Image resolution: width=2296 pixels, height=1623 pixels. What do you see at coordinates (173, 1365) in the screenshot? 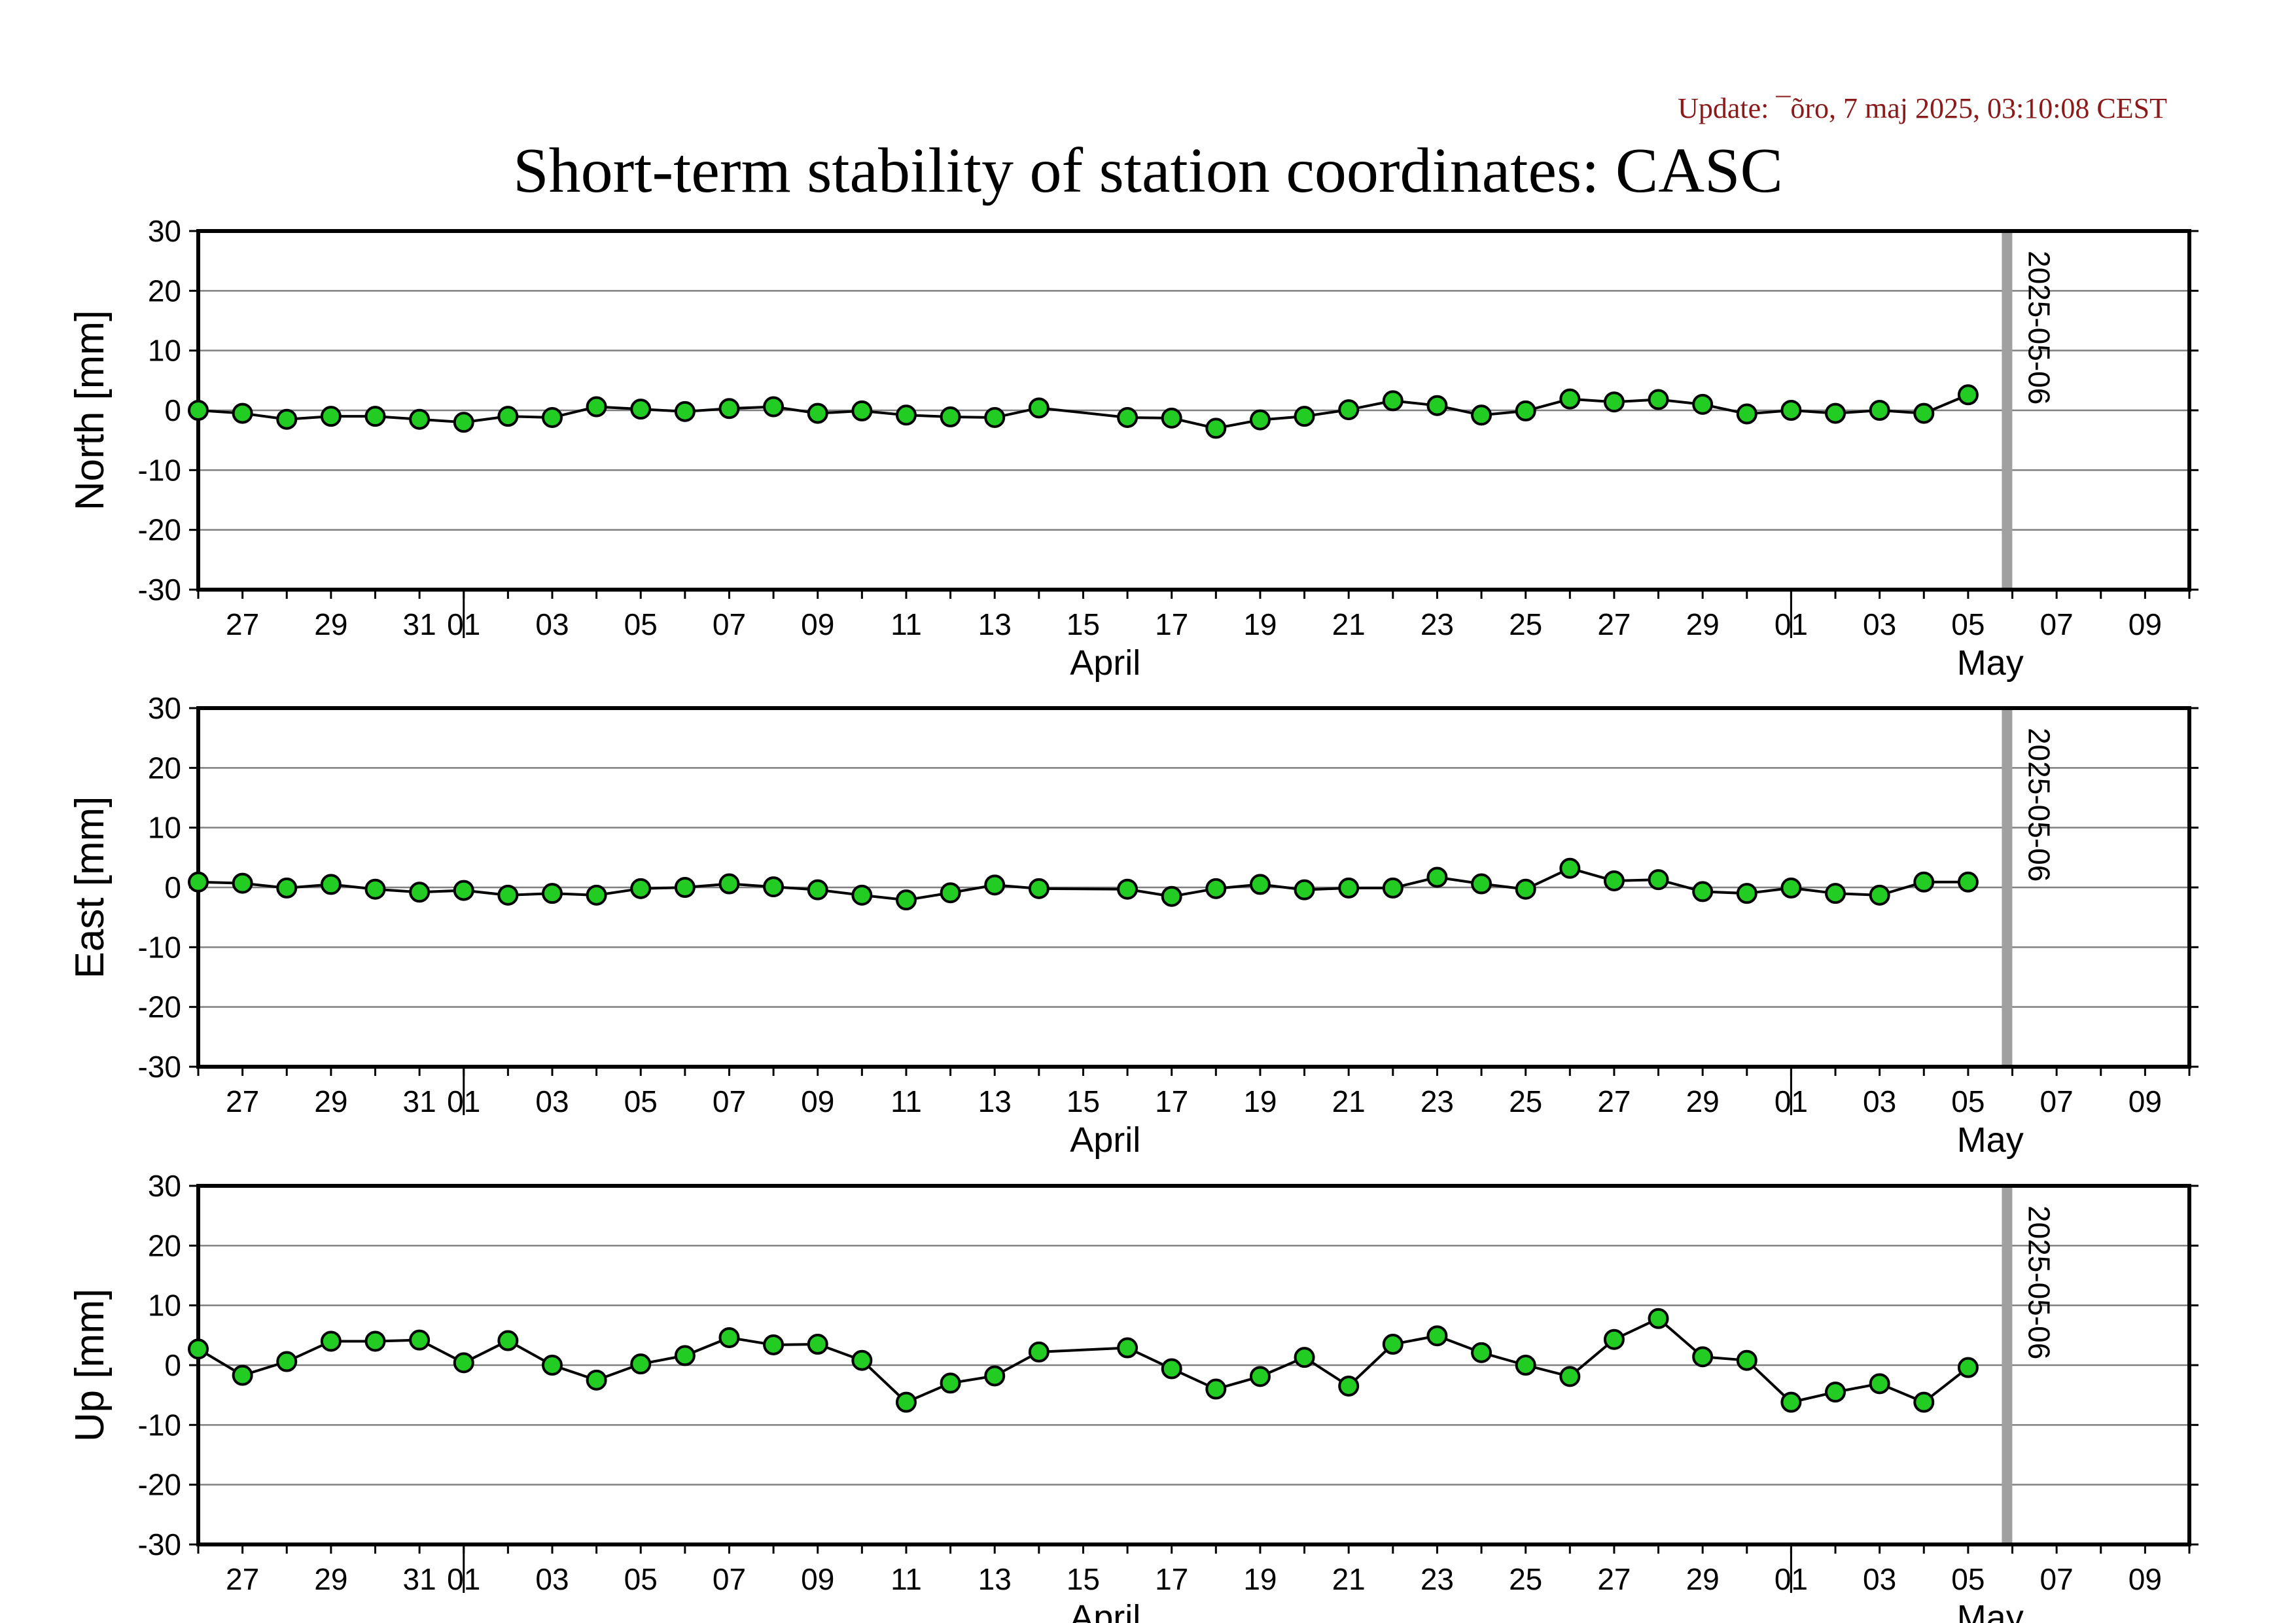
I see `y-tick-label: 0` at bounding box center [173, 1365].